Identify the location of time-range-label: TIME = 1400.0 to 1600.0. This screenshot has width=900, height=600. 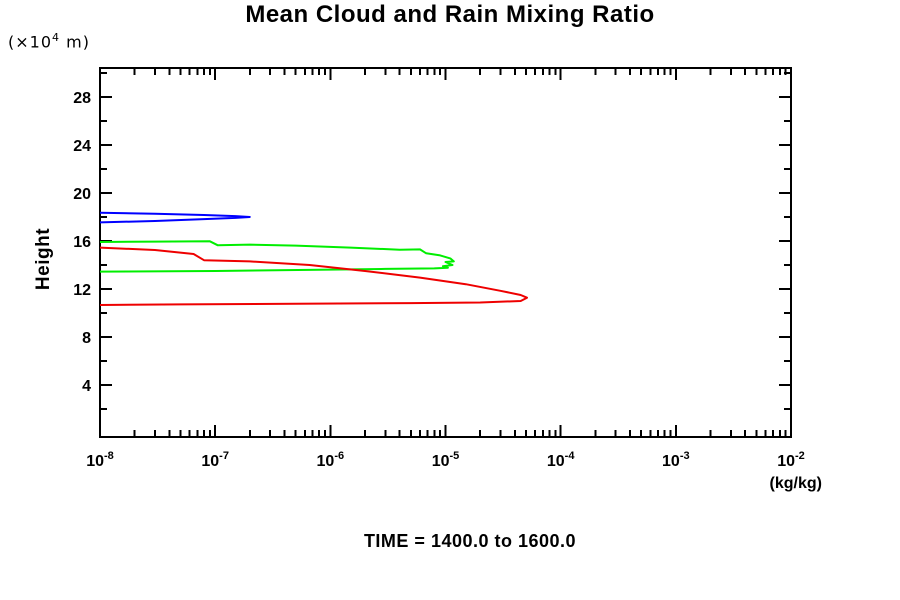
(470, 541).